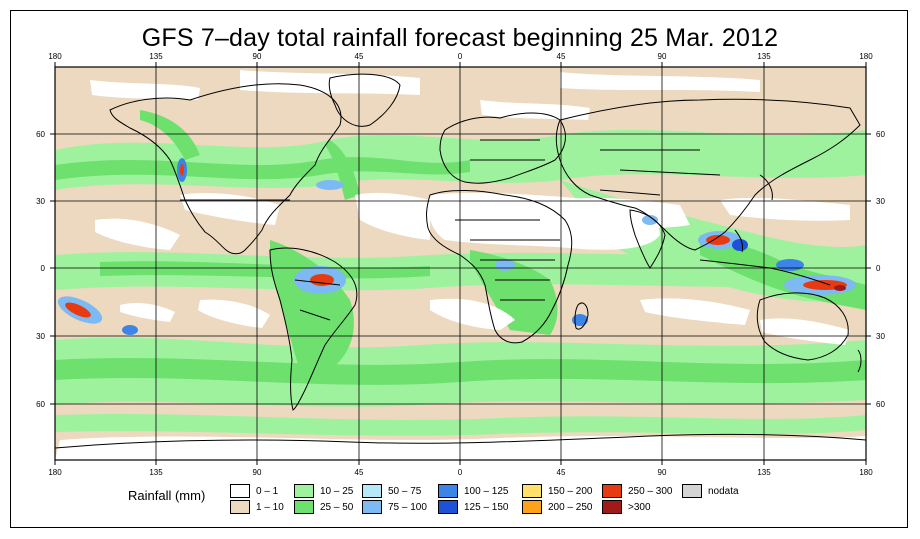  I want to click on asia-coast, so click(708, 174).